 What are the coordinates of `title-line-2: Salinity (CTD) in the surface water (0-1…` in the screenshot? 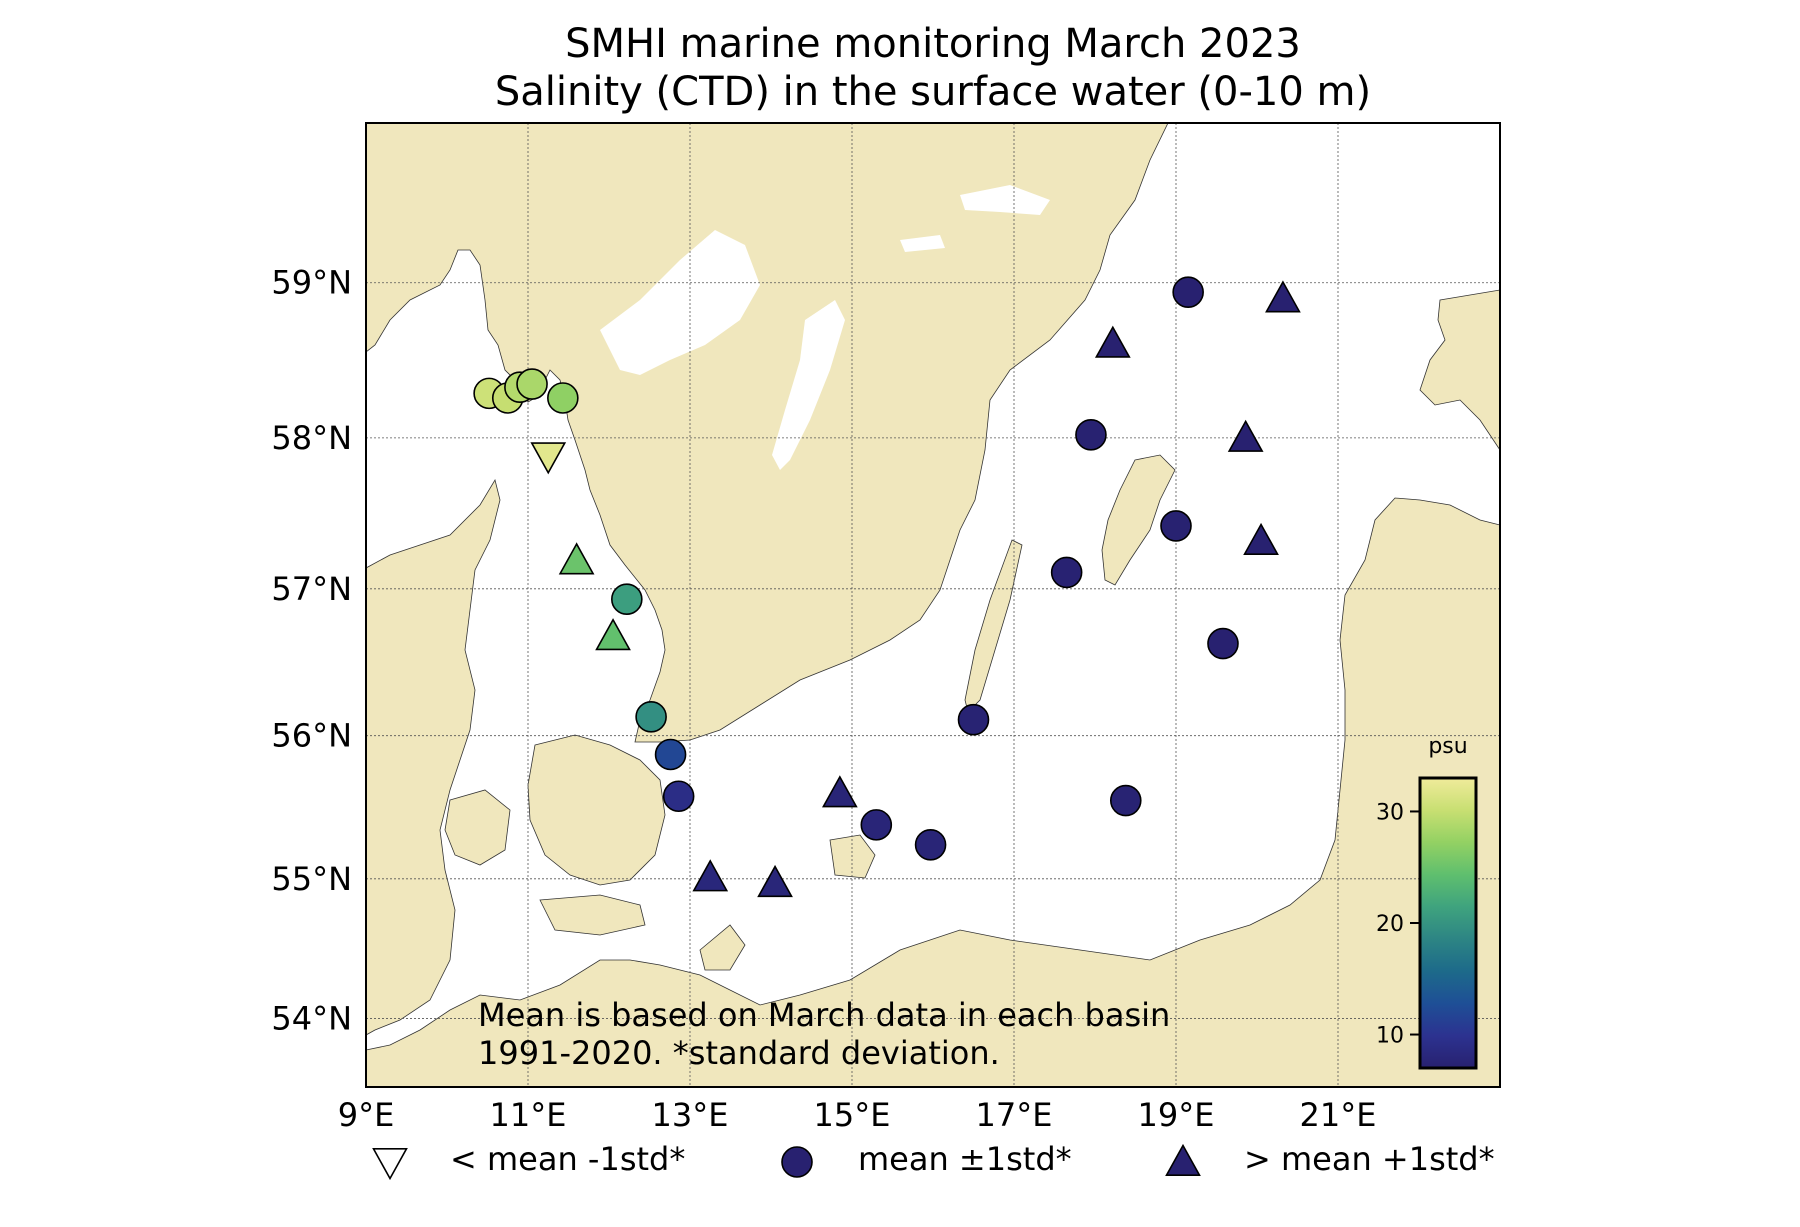 It's located at (933, 92).